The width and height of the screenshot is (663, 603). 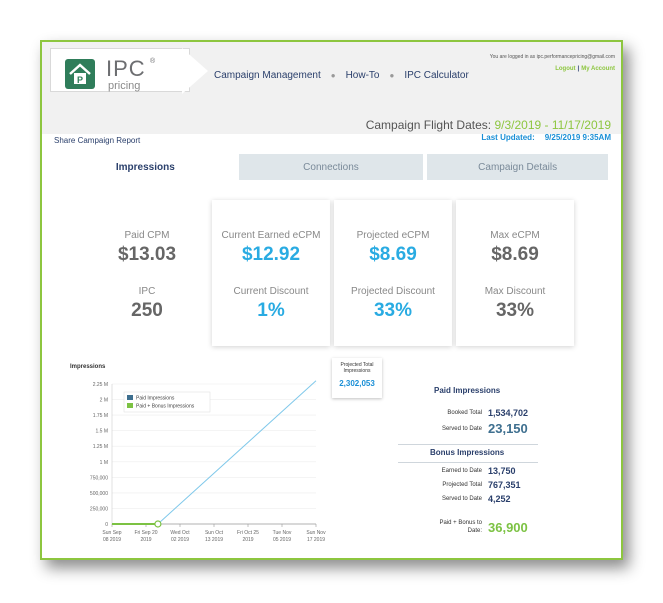 I want to click on flight-label: Campaign Flight Dates:, so click(x=428, y=125).